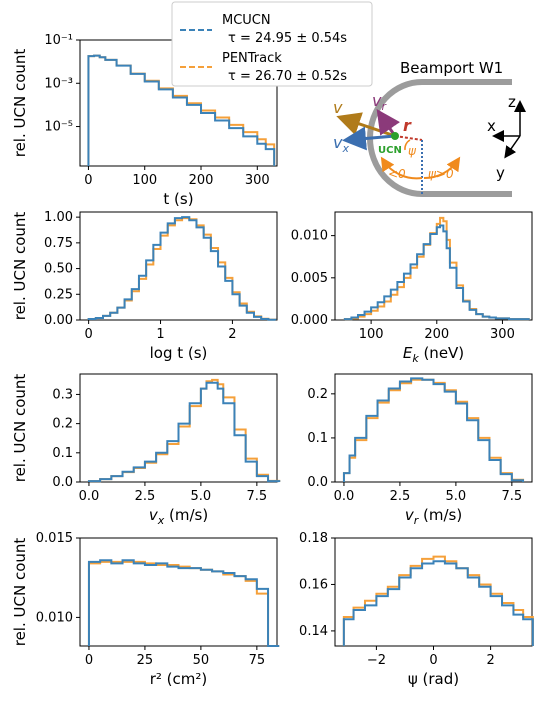 This screenshot has height=721, width=557. What do you see at coordinates (500, 173) in the screenshot?
I see `label-y: y` at bounding box center [500, 173].